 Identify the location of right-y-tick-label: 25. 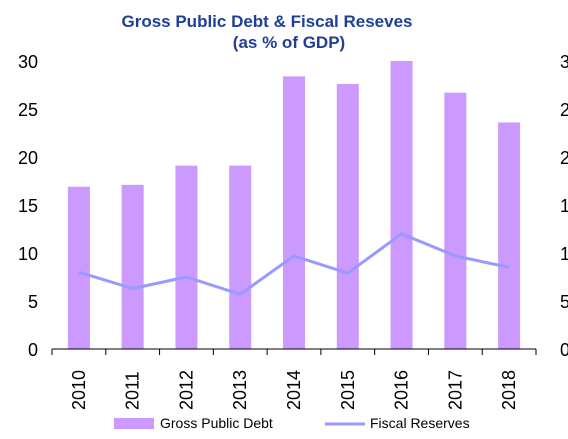
(564, 110).